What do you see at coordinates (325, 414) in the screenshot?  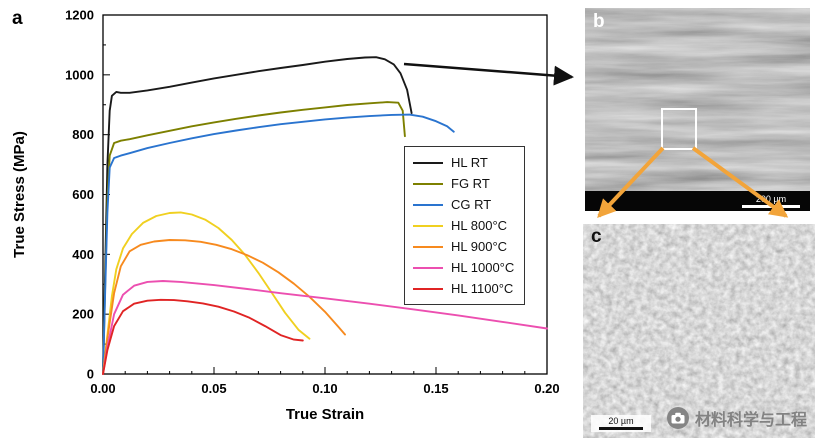 I see `x-axis-label: True Strain` at bounding box center [325, 414].